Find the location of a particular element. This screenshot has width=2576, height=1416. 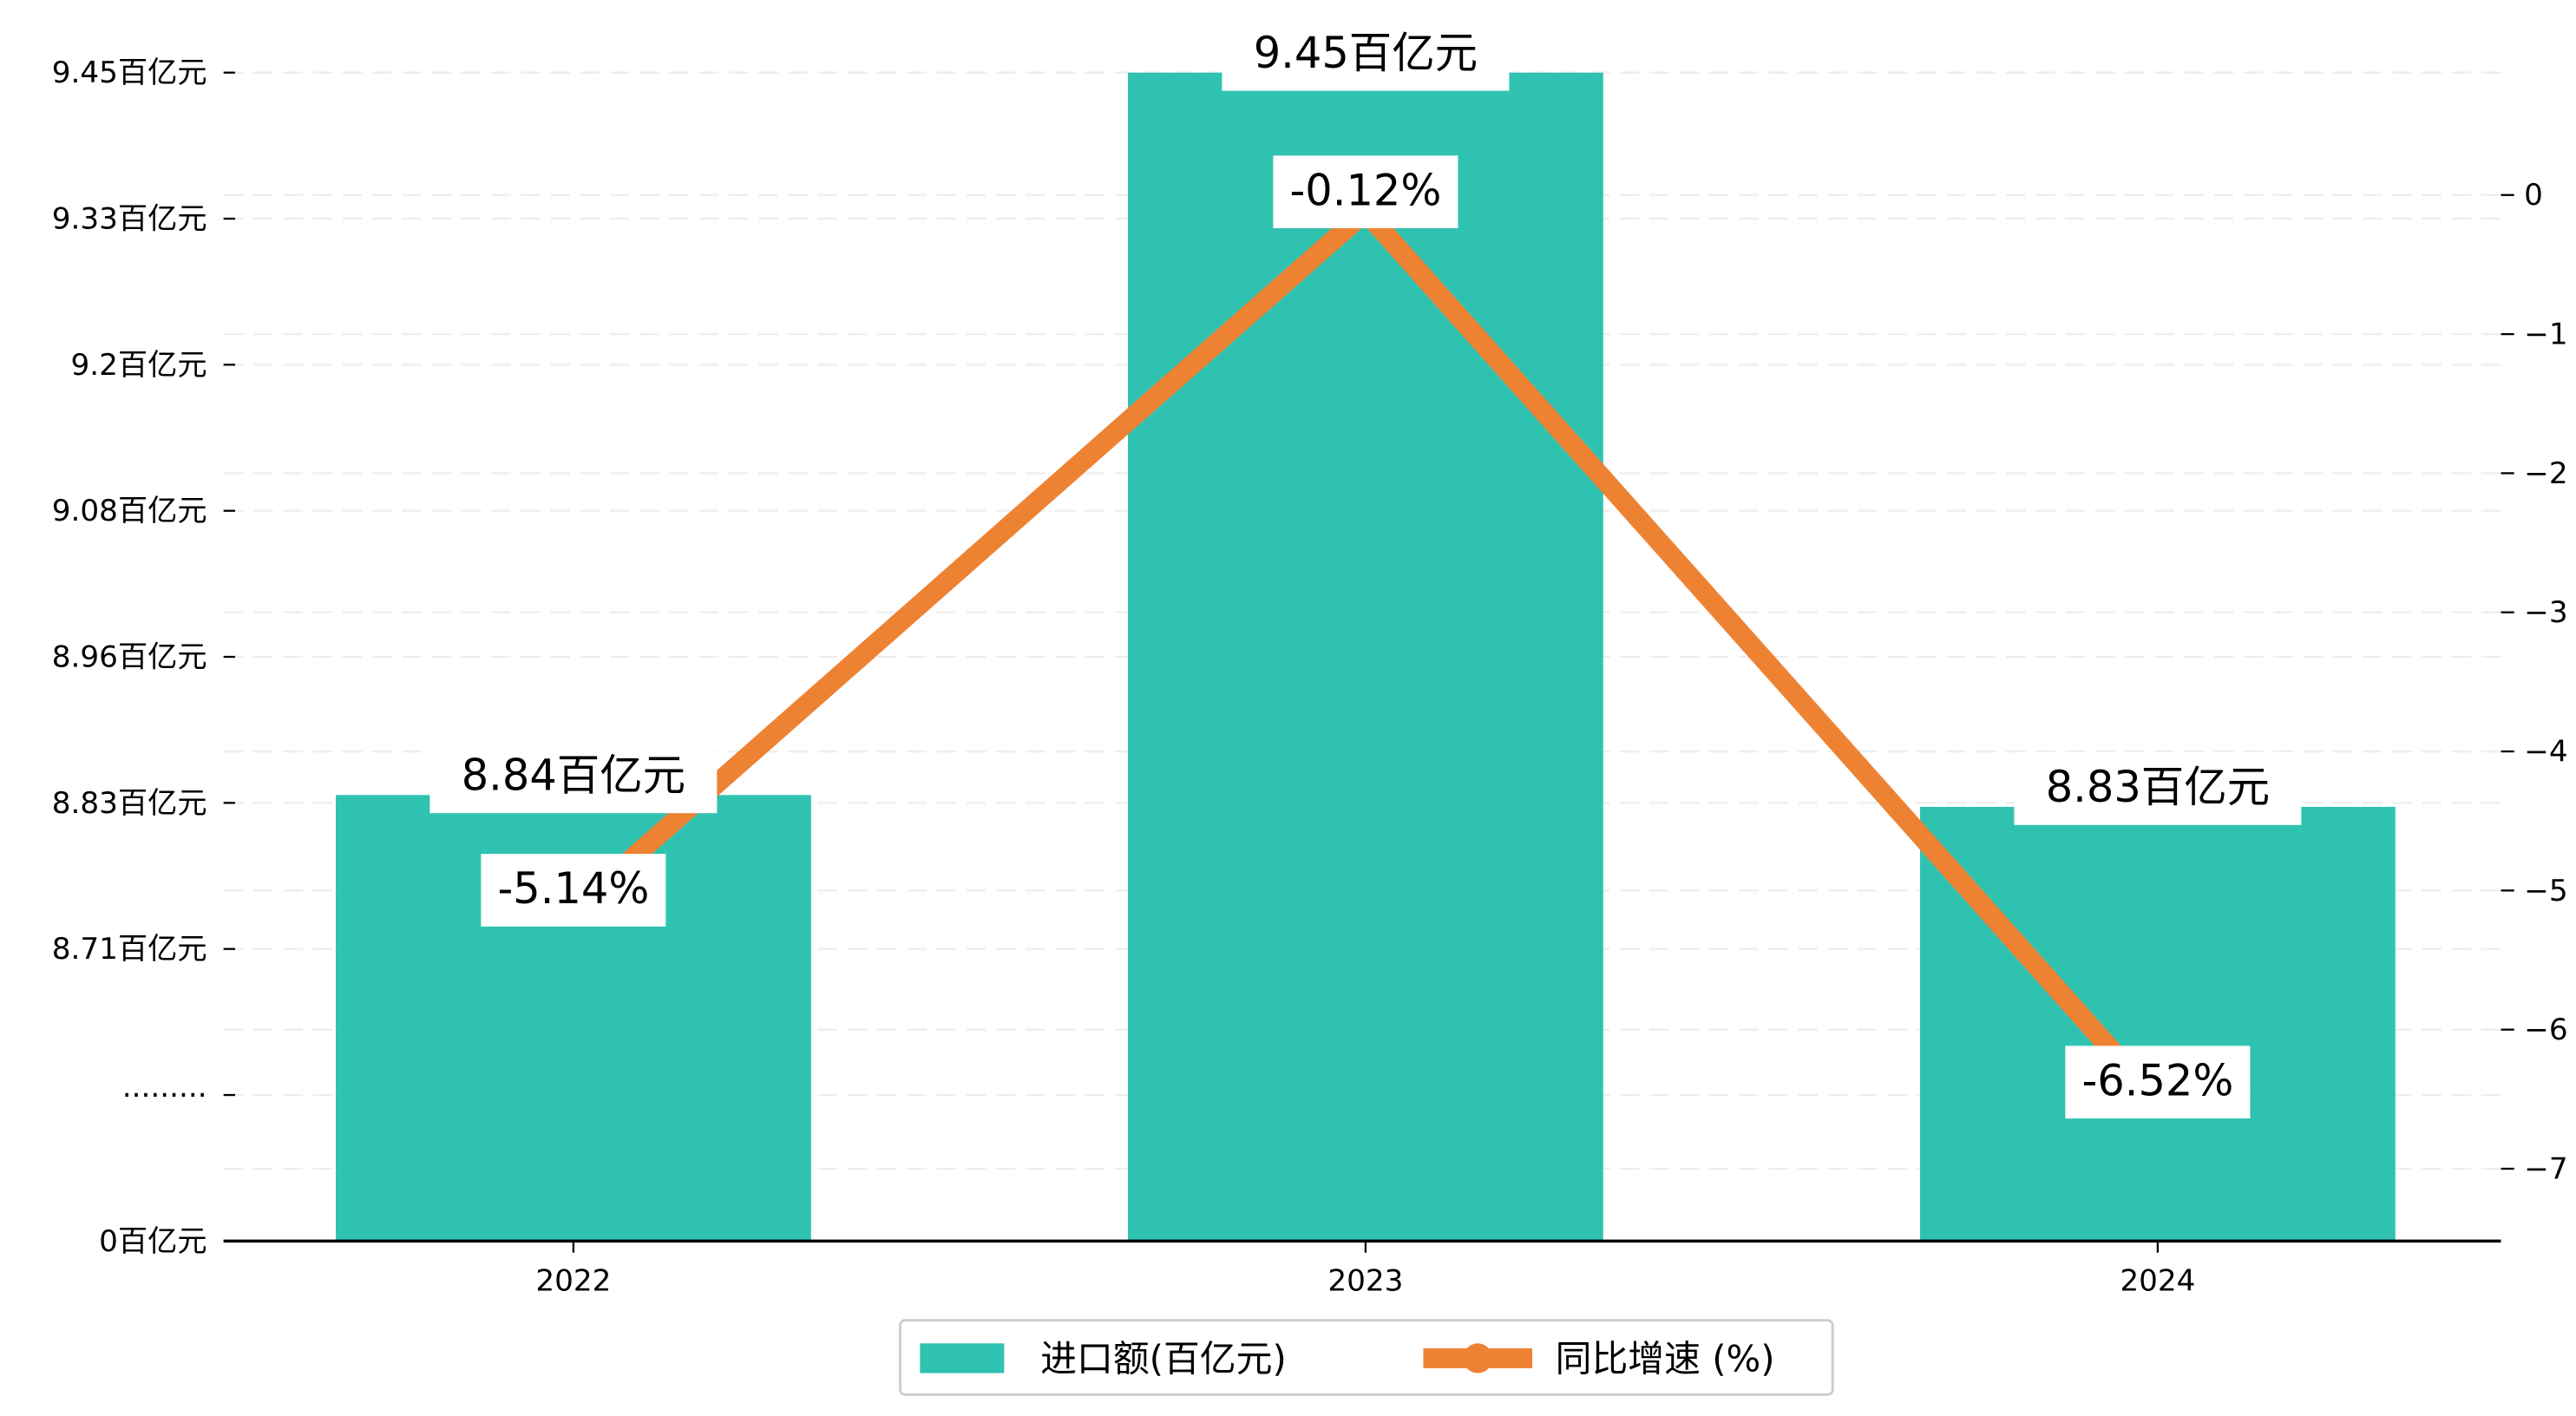

left-tick-label: 0百亿元 is located at coordinates (152, 1241).